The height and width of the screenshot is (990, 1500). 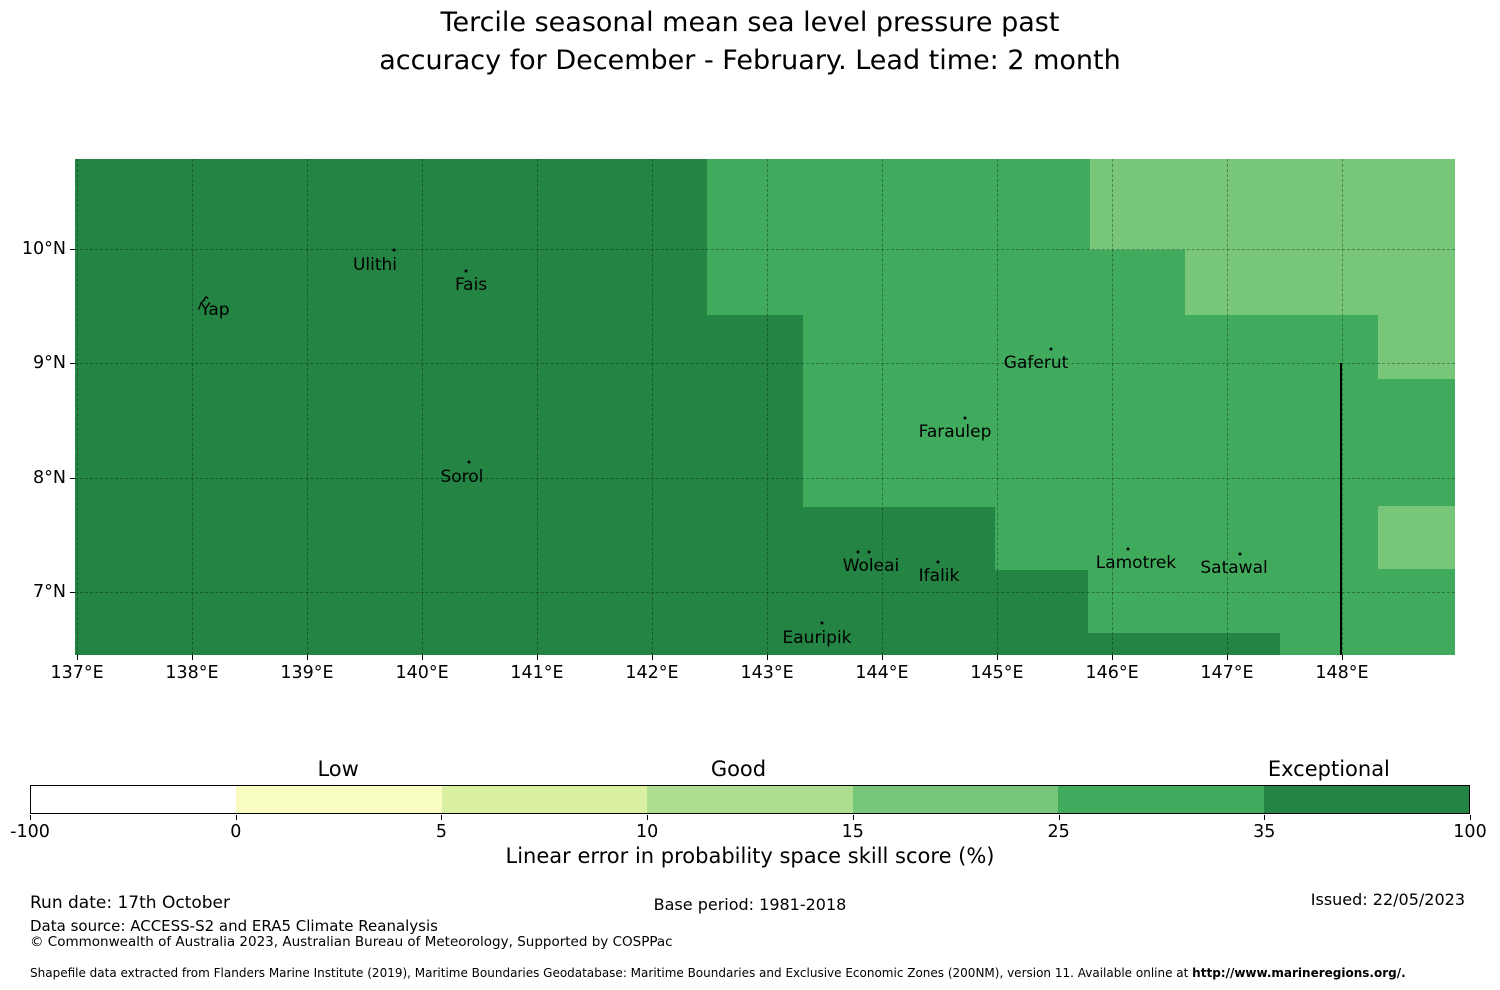 I want to click on x-tick-label: 143°E, so click(x=767, y=673).